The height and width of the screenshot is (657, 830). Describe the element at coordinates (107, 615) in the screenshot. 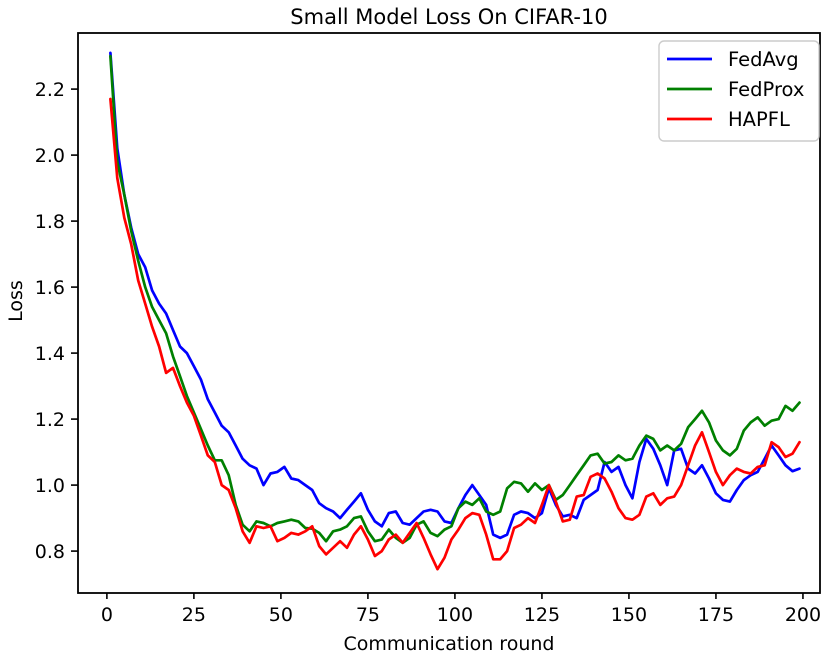

I see `x-tick-label: 0` at that location.